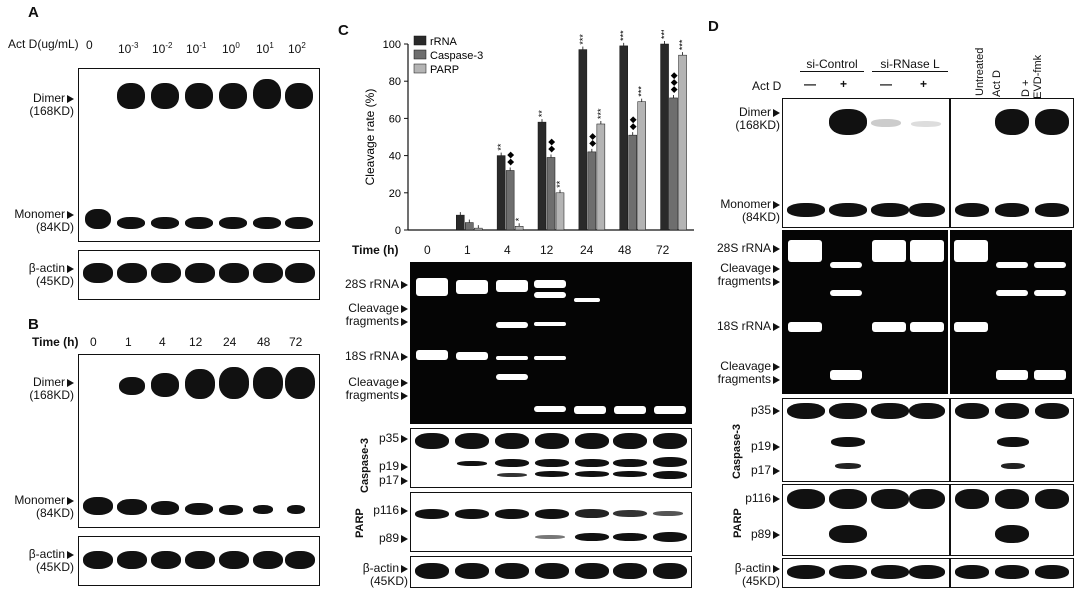  What do you see at coordinates (395, 194) in the screenshot?
I see `y-tick-label: 20` at bounding box center [395, 194].